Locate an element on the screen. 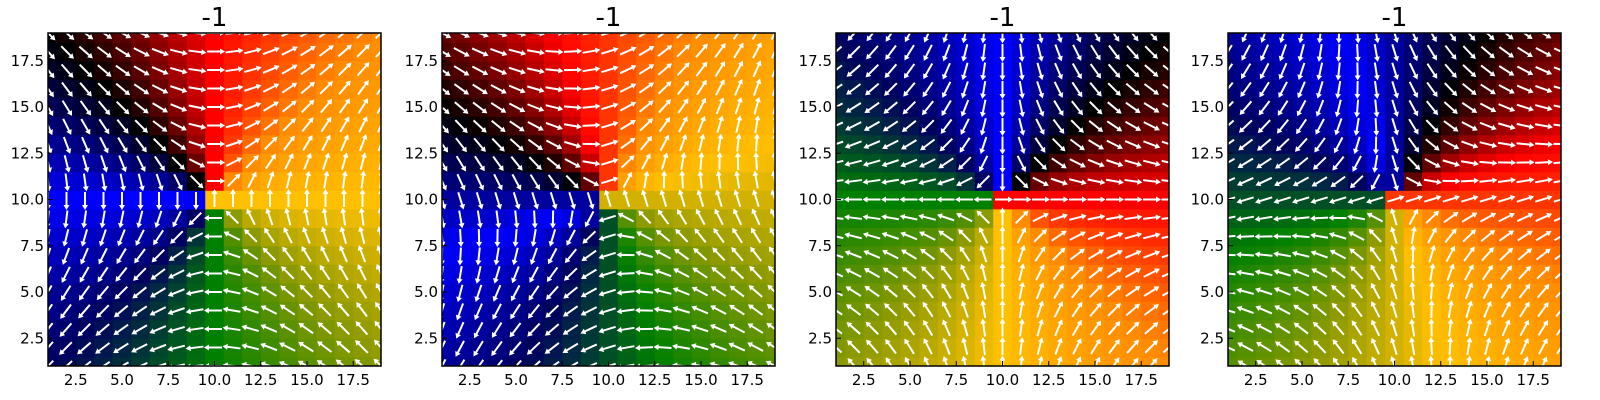 This screenshot has width=1600, height=400. x-tick-label: 5.0 is located at coordinates (910, 380).